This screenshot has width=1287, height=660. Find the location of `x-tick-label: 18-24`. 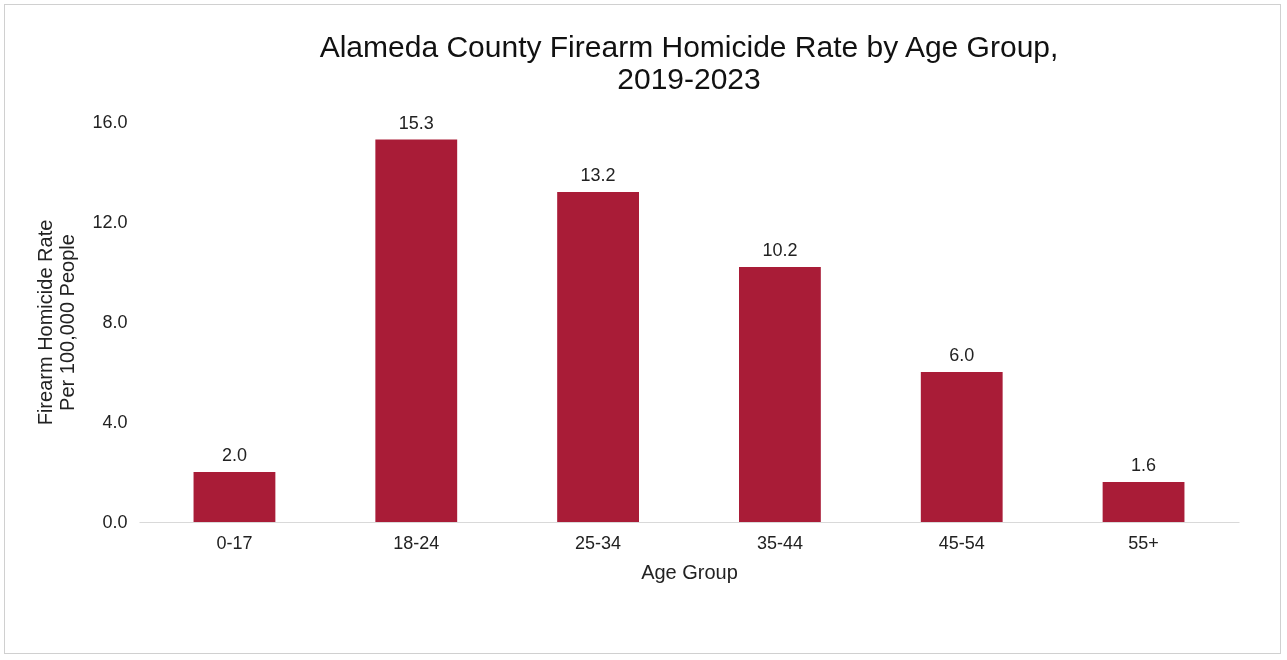

x-tick-label: 18-24 is located at coordinates (416, 542).